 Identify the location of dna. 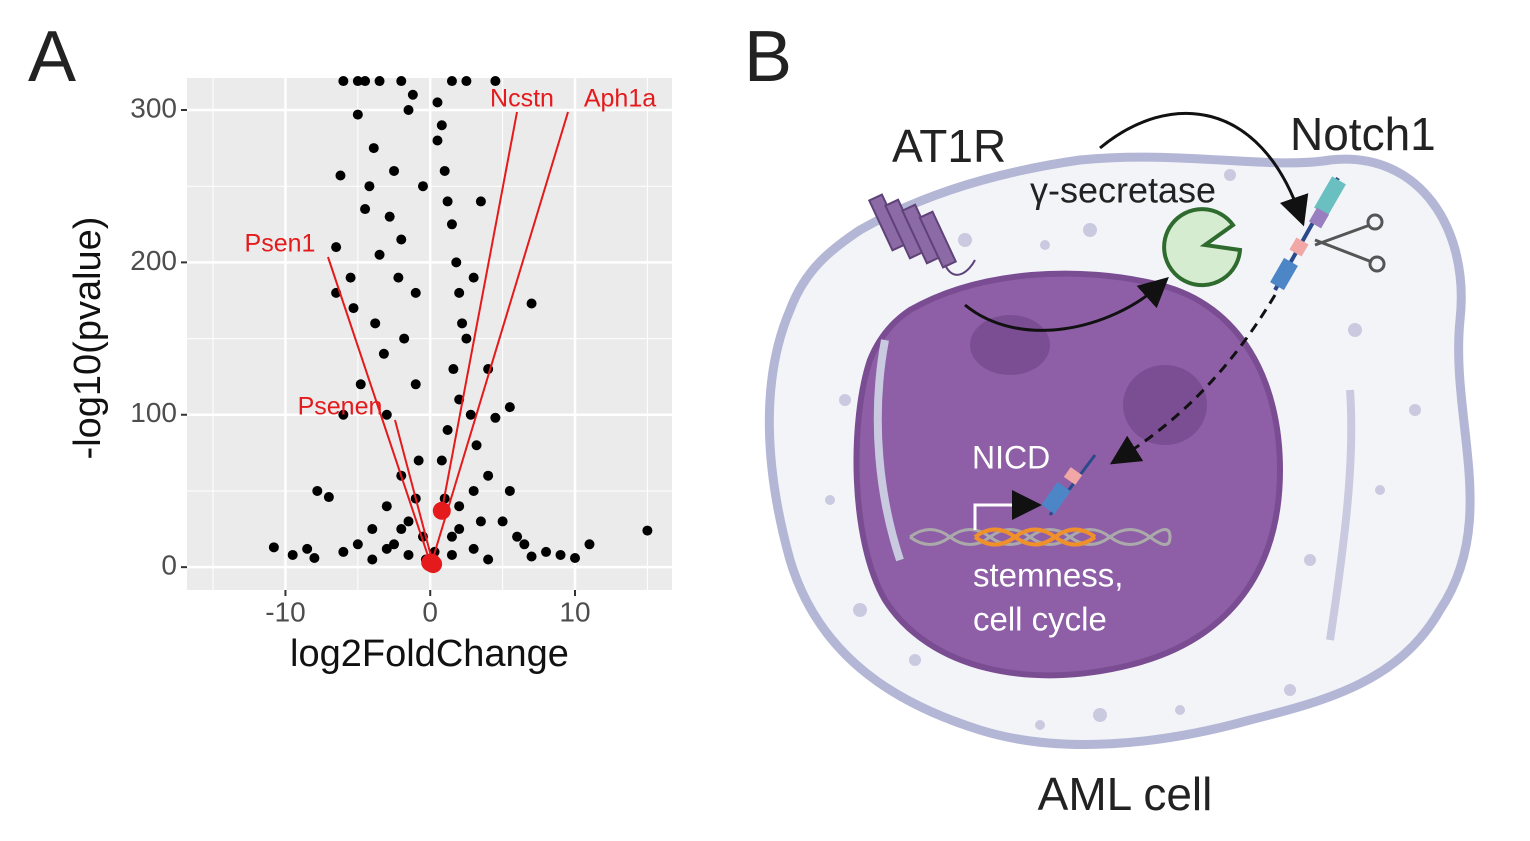
(1040, 537).